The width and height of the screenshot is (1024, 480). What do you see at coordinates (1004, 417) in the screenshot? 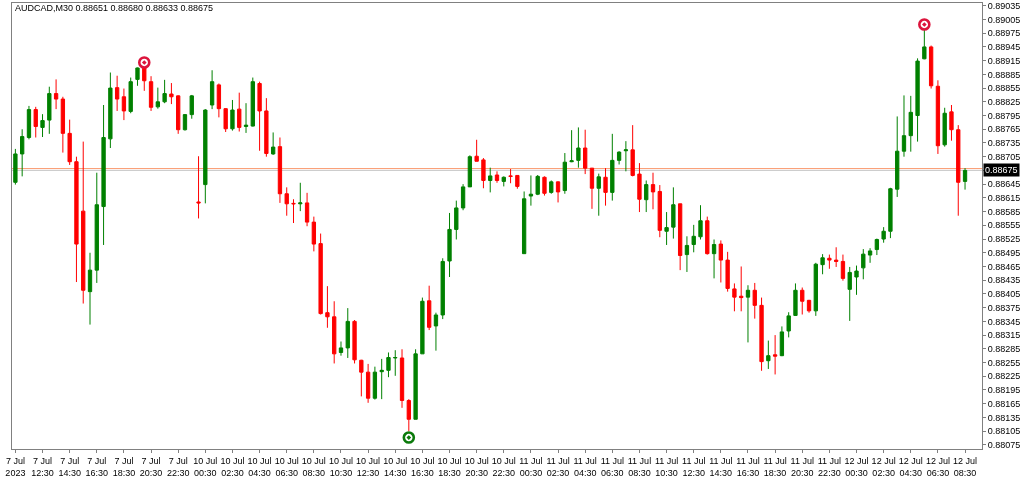
I see `y-tick-label: 0.88135` at bounding box center [1004, 417].